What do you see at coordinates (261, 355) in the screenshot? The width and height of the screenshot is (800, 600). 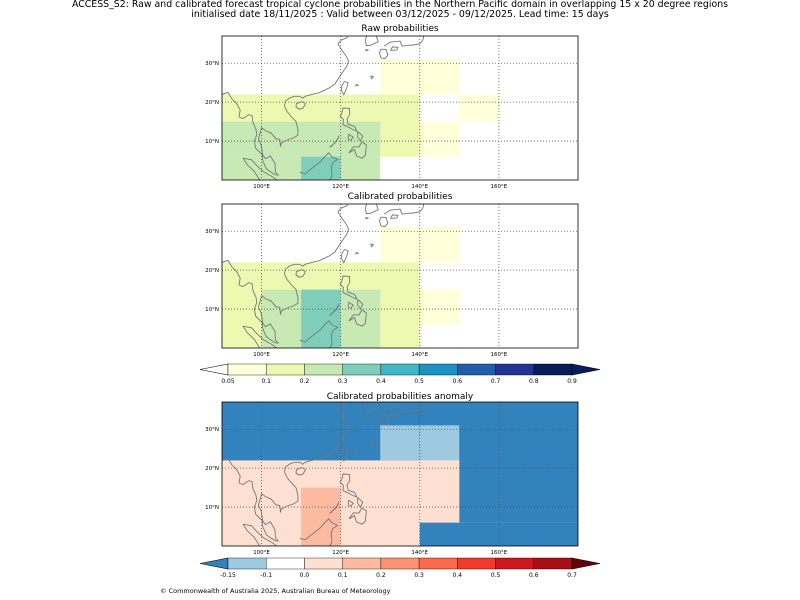 I see `calibrated-lon-tick-label: 100°E` at bounding box center [261, 355].